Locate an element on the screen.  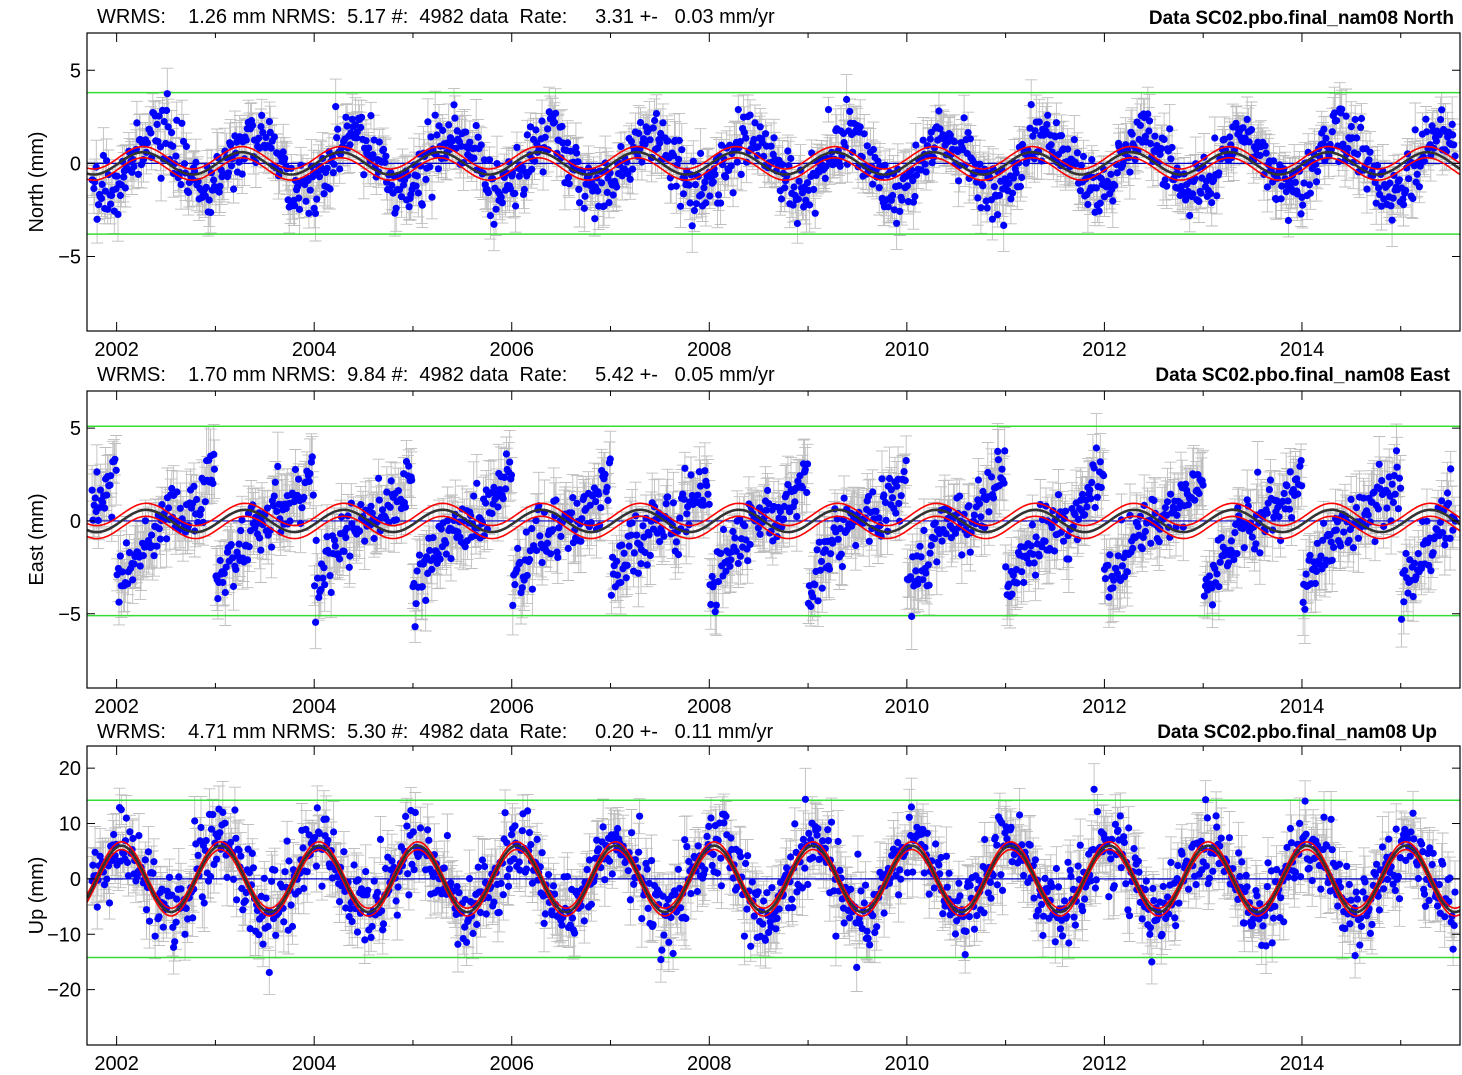
x-tick-label: 2014 is located at coordinates (1302, 350).